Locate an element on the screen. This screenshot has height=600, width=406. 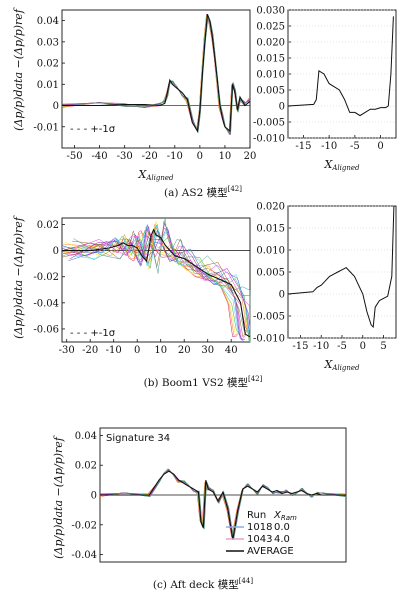
panel-a-ylabel: (Δp/p)data −(Δp/p)ref is located at coordinates (18, 69).